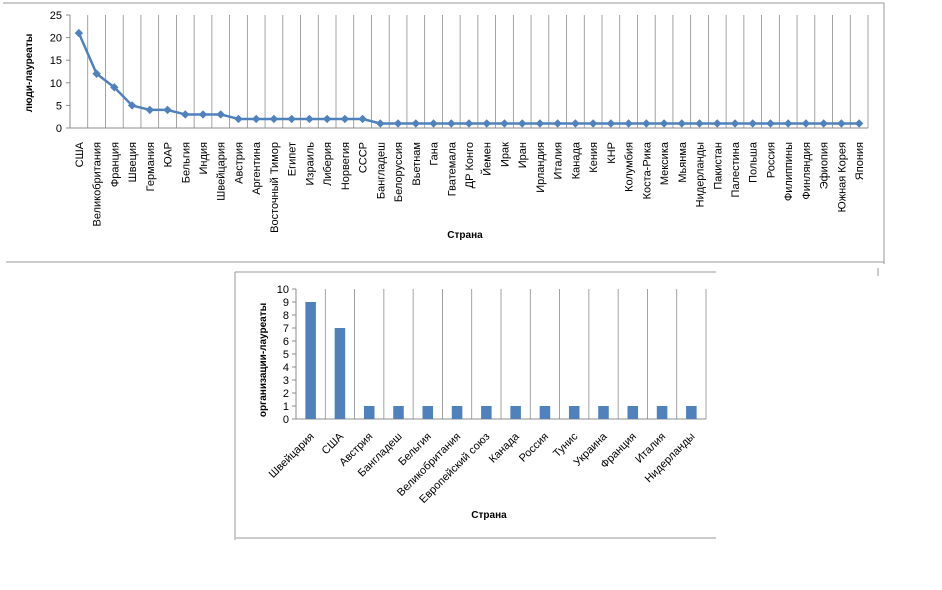  What do you see at coordinates (489, 515) in the screenshot?
I see `bar-chart-x-axis-label: Страна` at bounding box center [489, 515].